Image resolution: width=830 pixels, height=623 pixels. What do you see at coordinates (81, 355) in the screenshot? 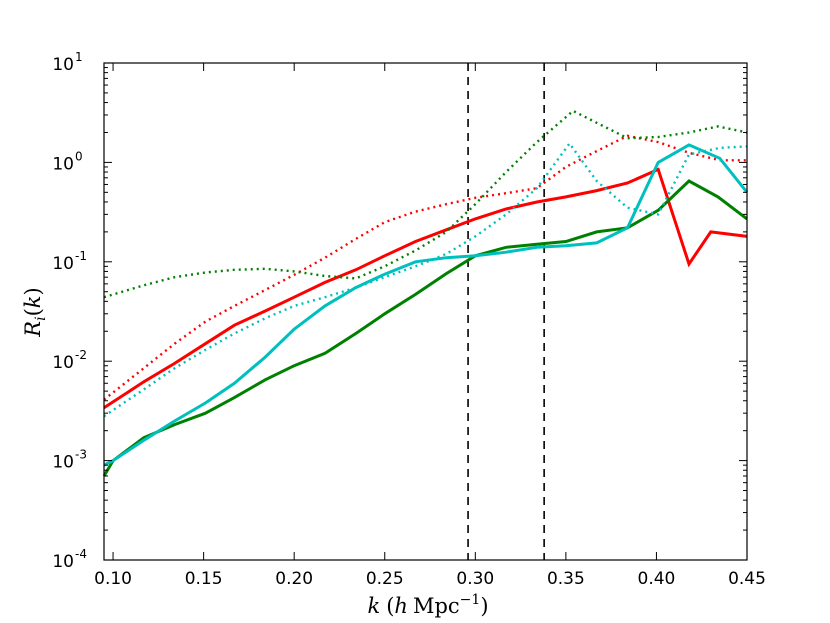
I see `svg-text: -2` at bounding box center [81, 355].